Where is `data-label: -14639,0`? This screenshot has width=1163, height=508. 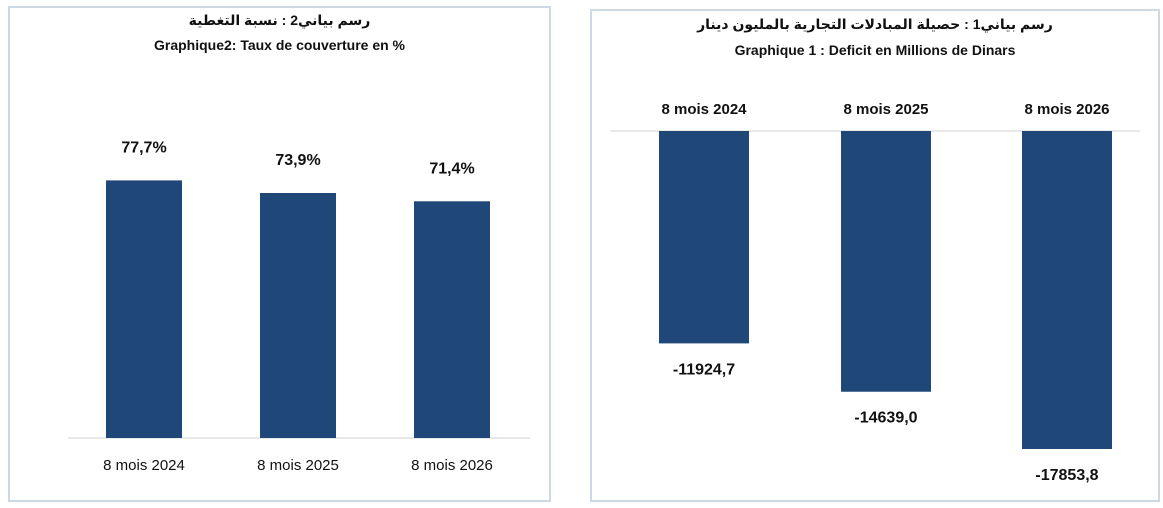 data-label: -14639,0 is located at coordinates (885, 418).